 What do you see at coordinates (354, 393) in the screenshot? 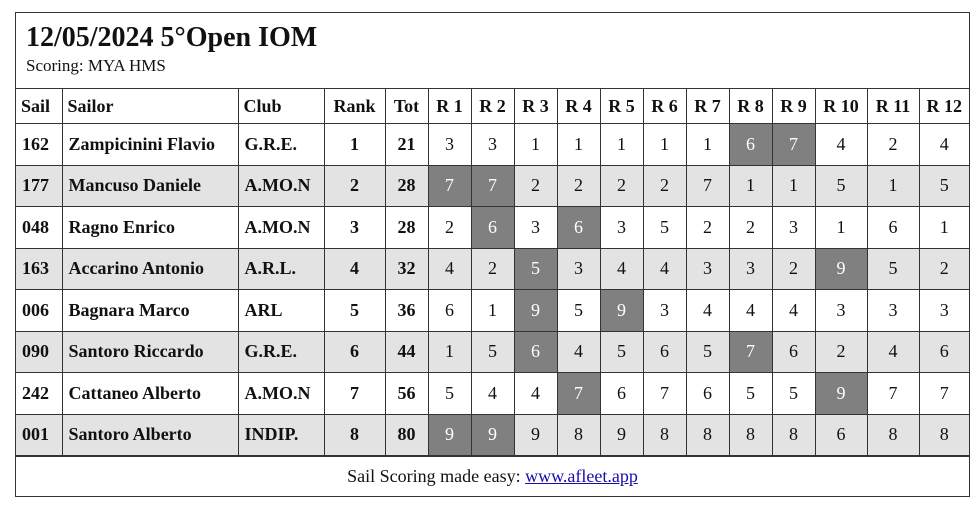
I see `rank-value: 7` at bounding box center [354, 393].